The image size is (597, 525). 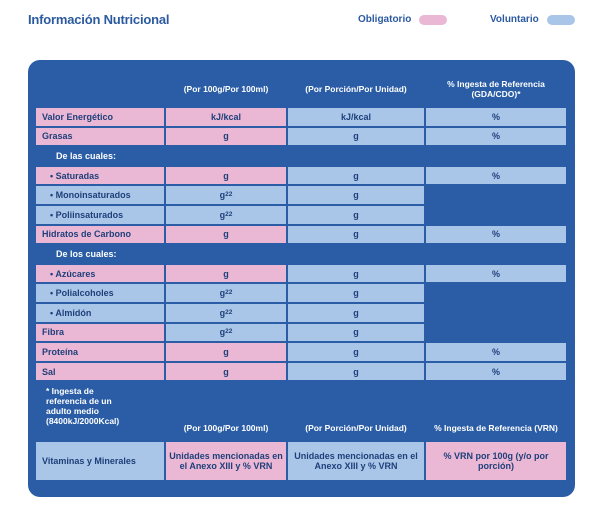 What do you see at coordinates (100, 254) in the screenshot?
I see `group-label: De los cuales:` at bounding box center [100, 254].